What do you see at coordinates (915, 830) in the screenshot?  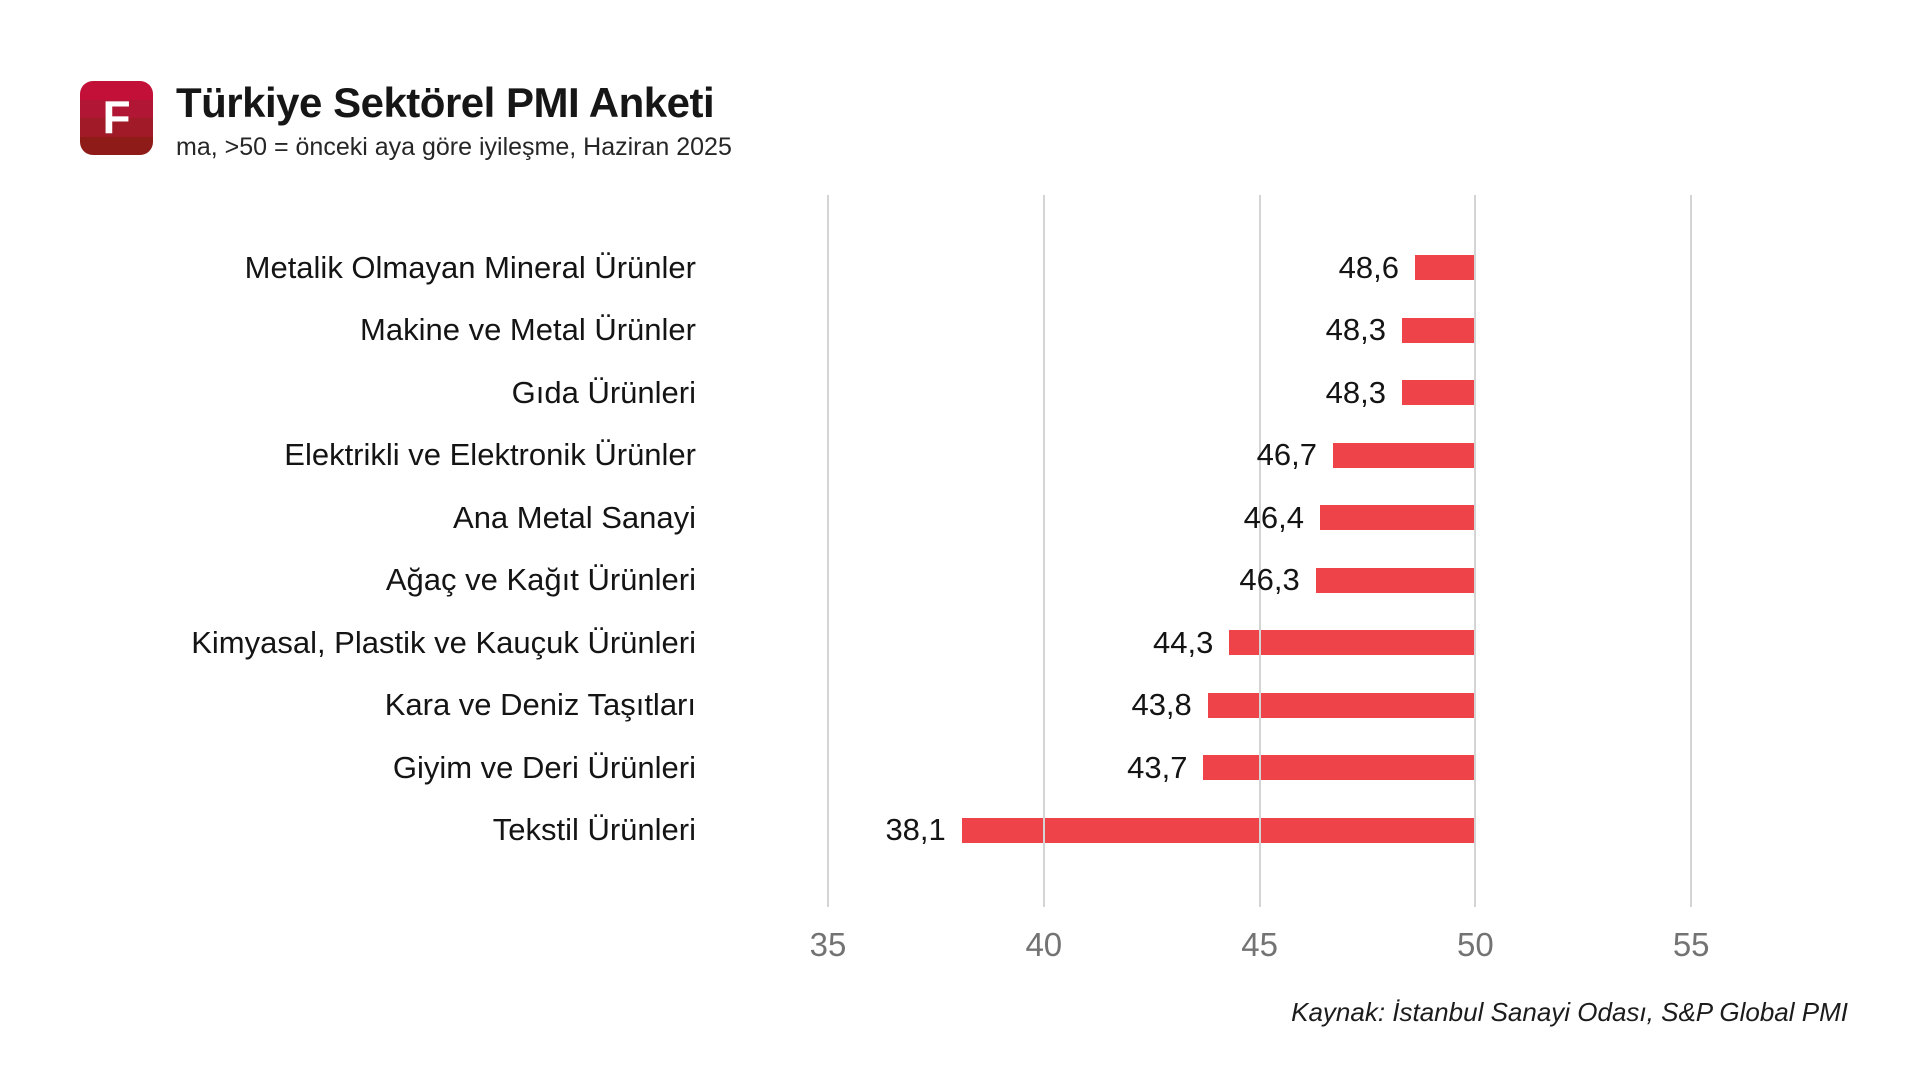 I see `value-label: 38,1` at bounding box center [915, 830].